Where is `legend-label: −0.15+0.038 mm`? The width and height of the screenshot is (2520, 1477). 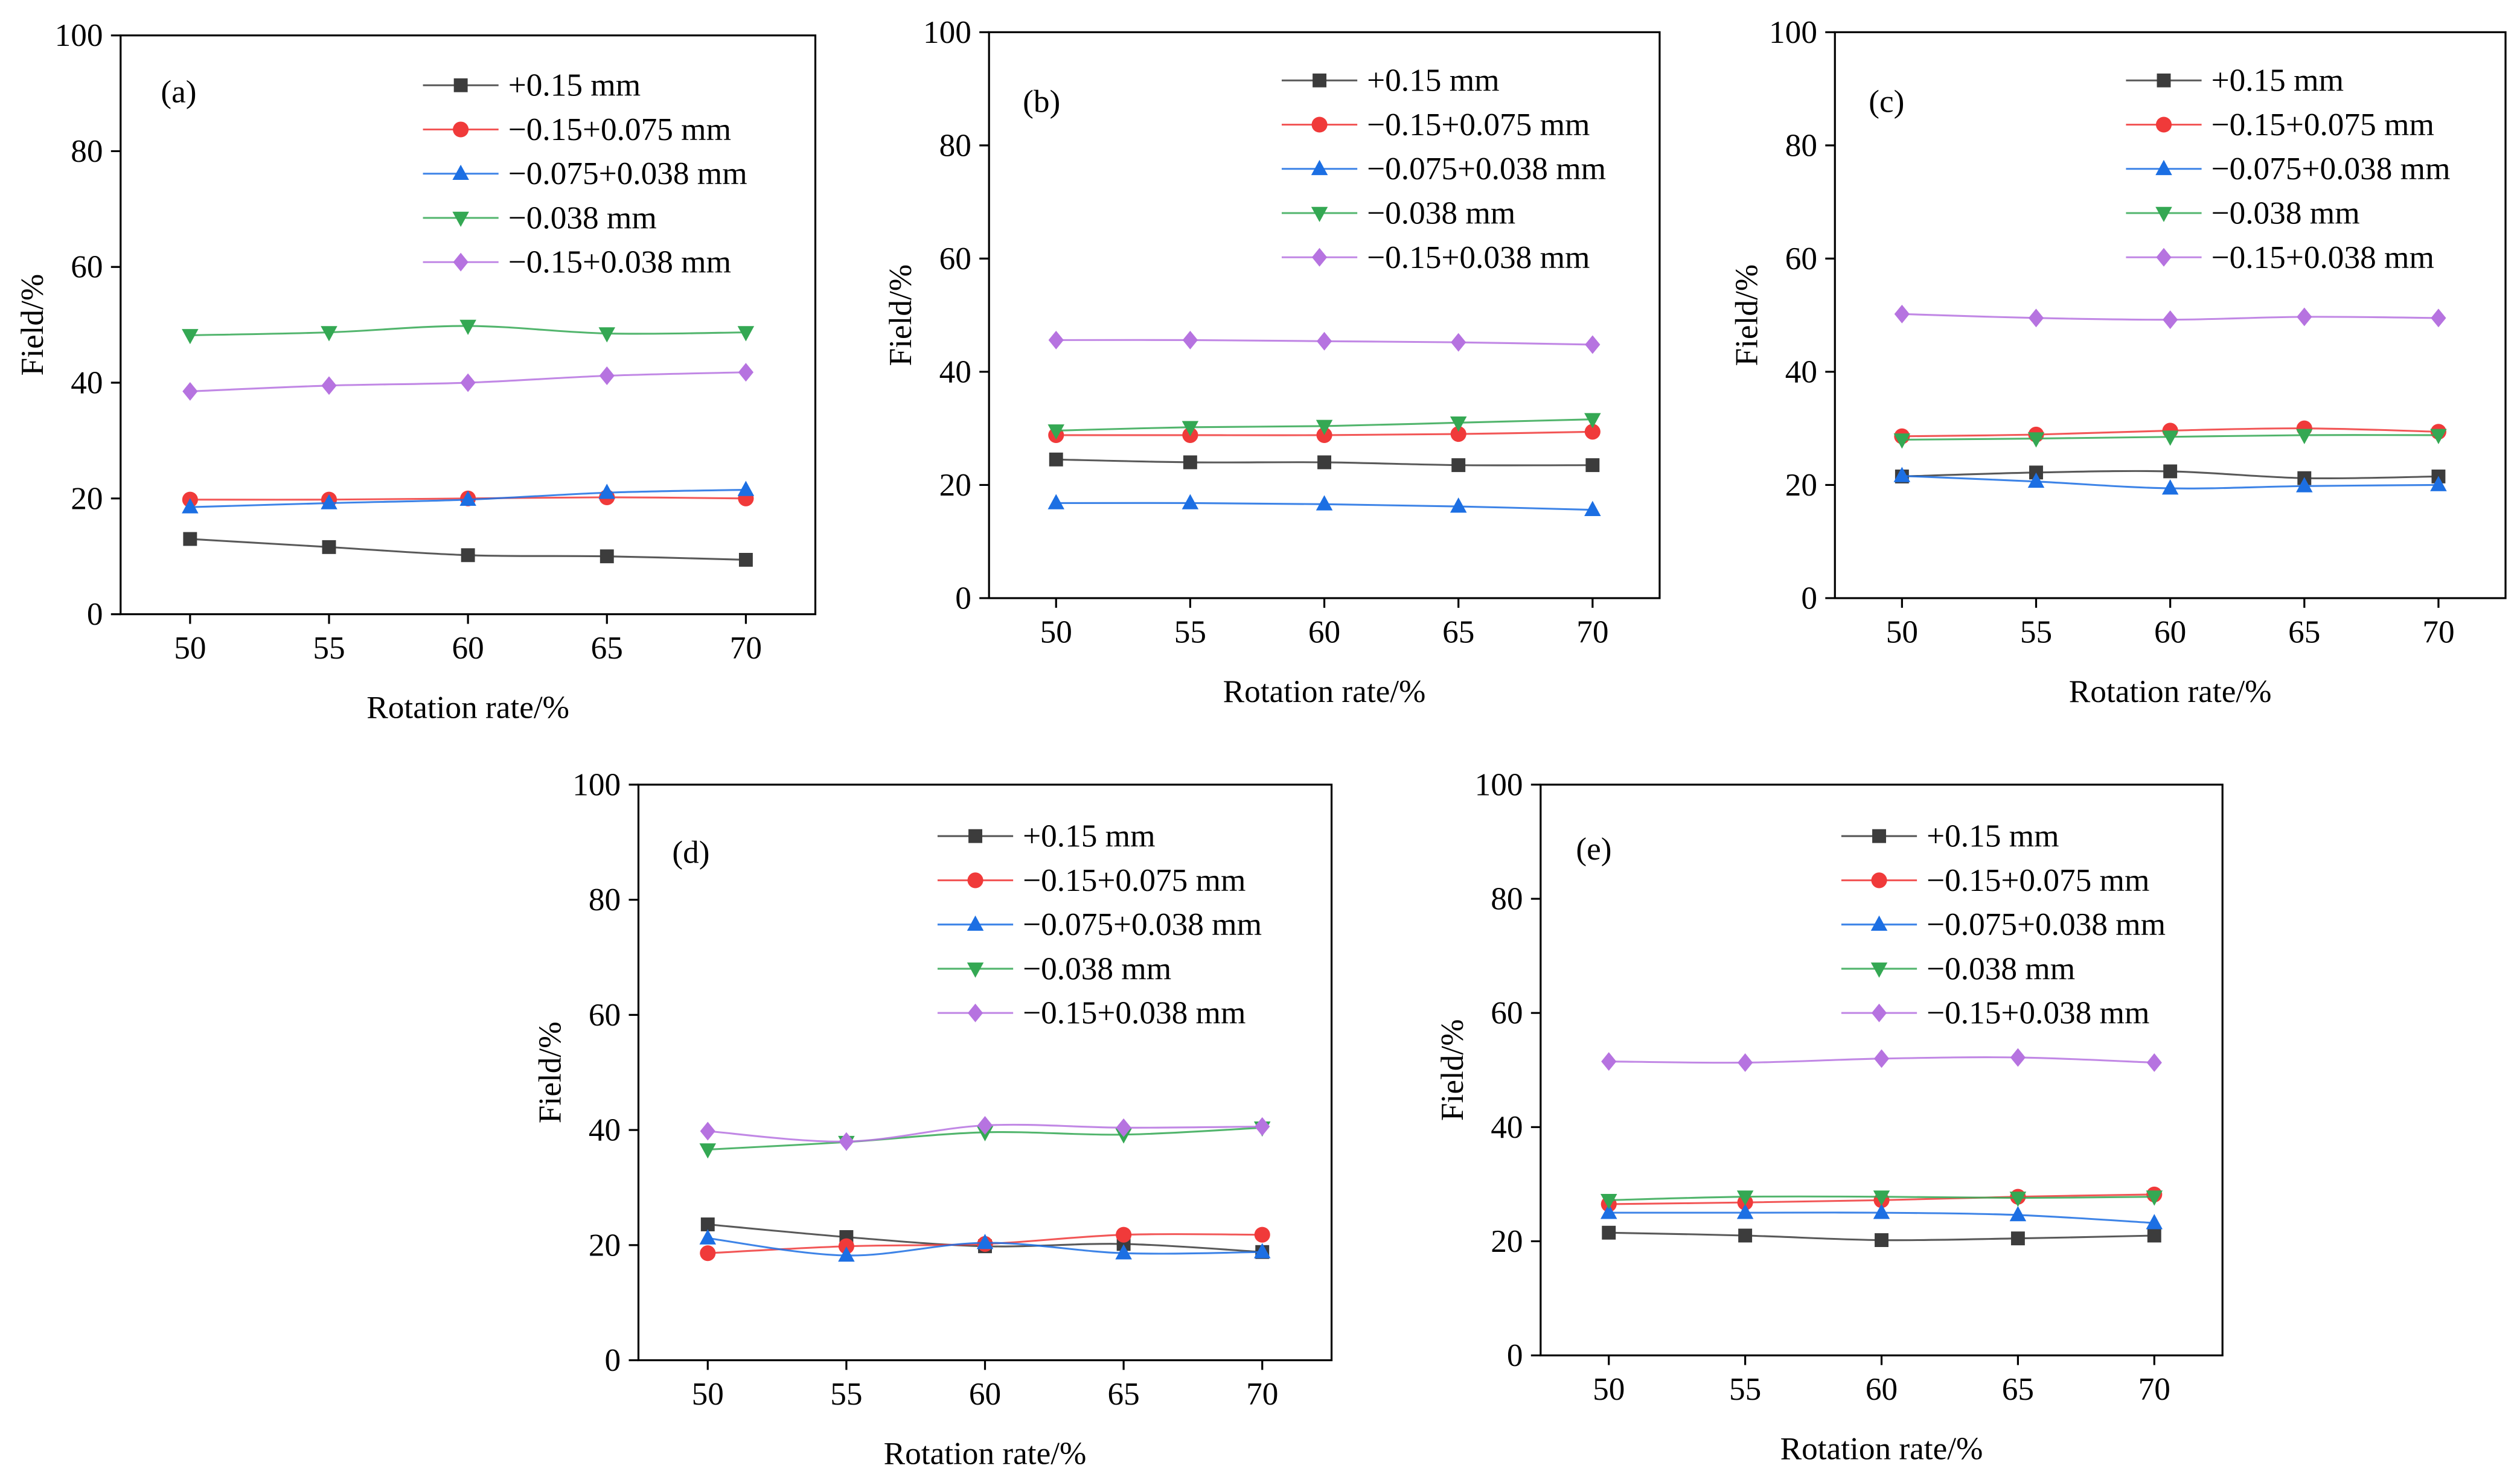
legend-label: −0.15+0.038 mm is located at coordinates (2038, 1013).